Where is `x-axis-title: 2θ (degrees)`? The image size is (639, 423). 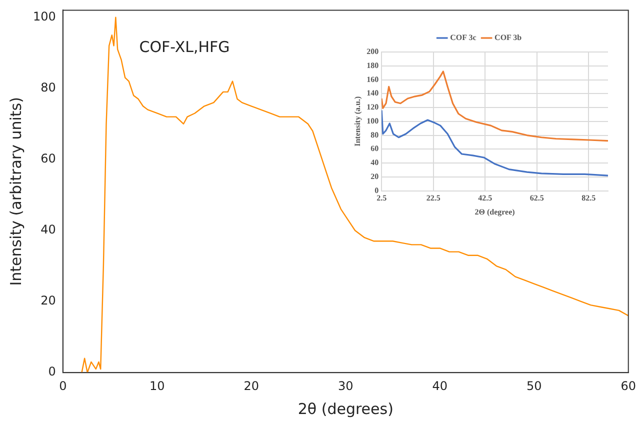 x-axis-title: 2θ (degrees) is located at coordinates (346, 409).